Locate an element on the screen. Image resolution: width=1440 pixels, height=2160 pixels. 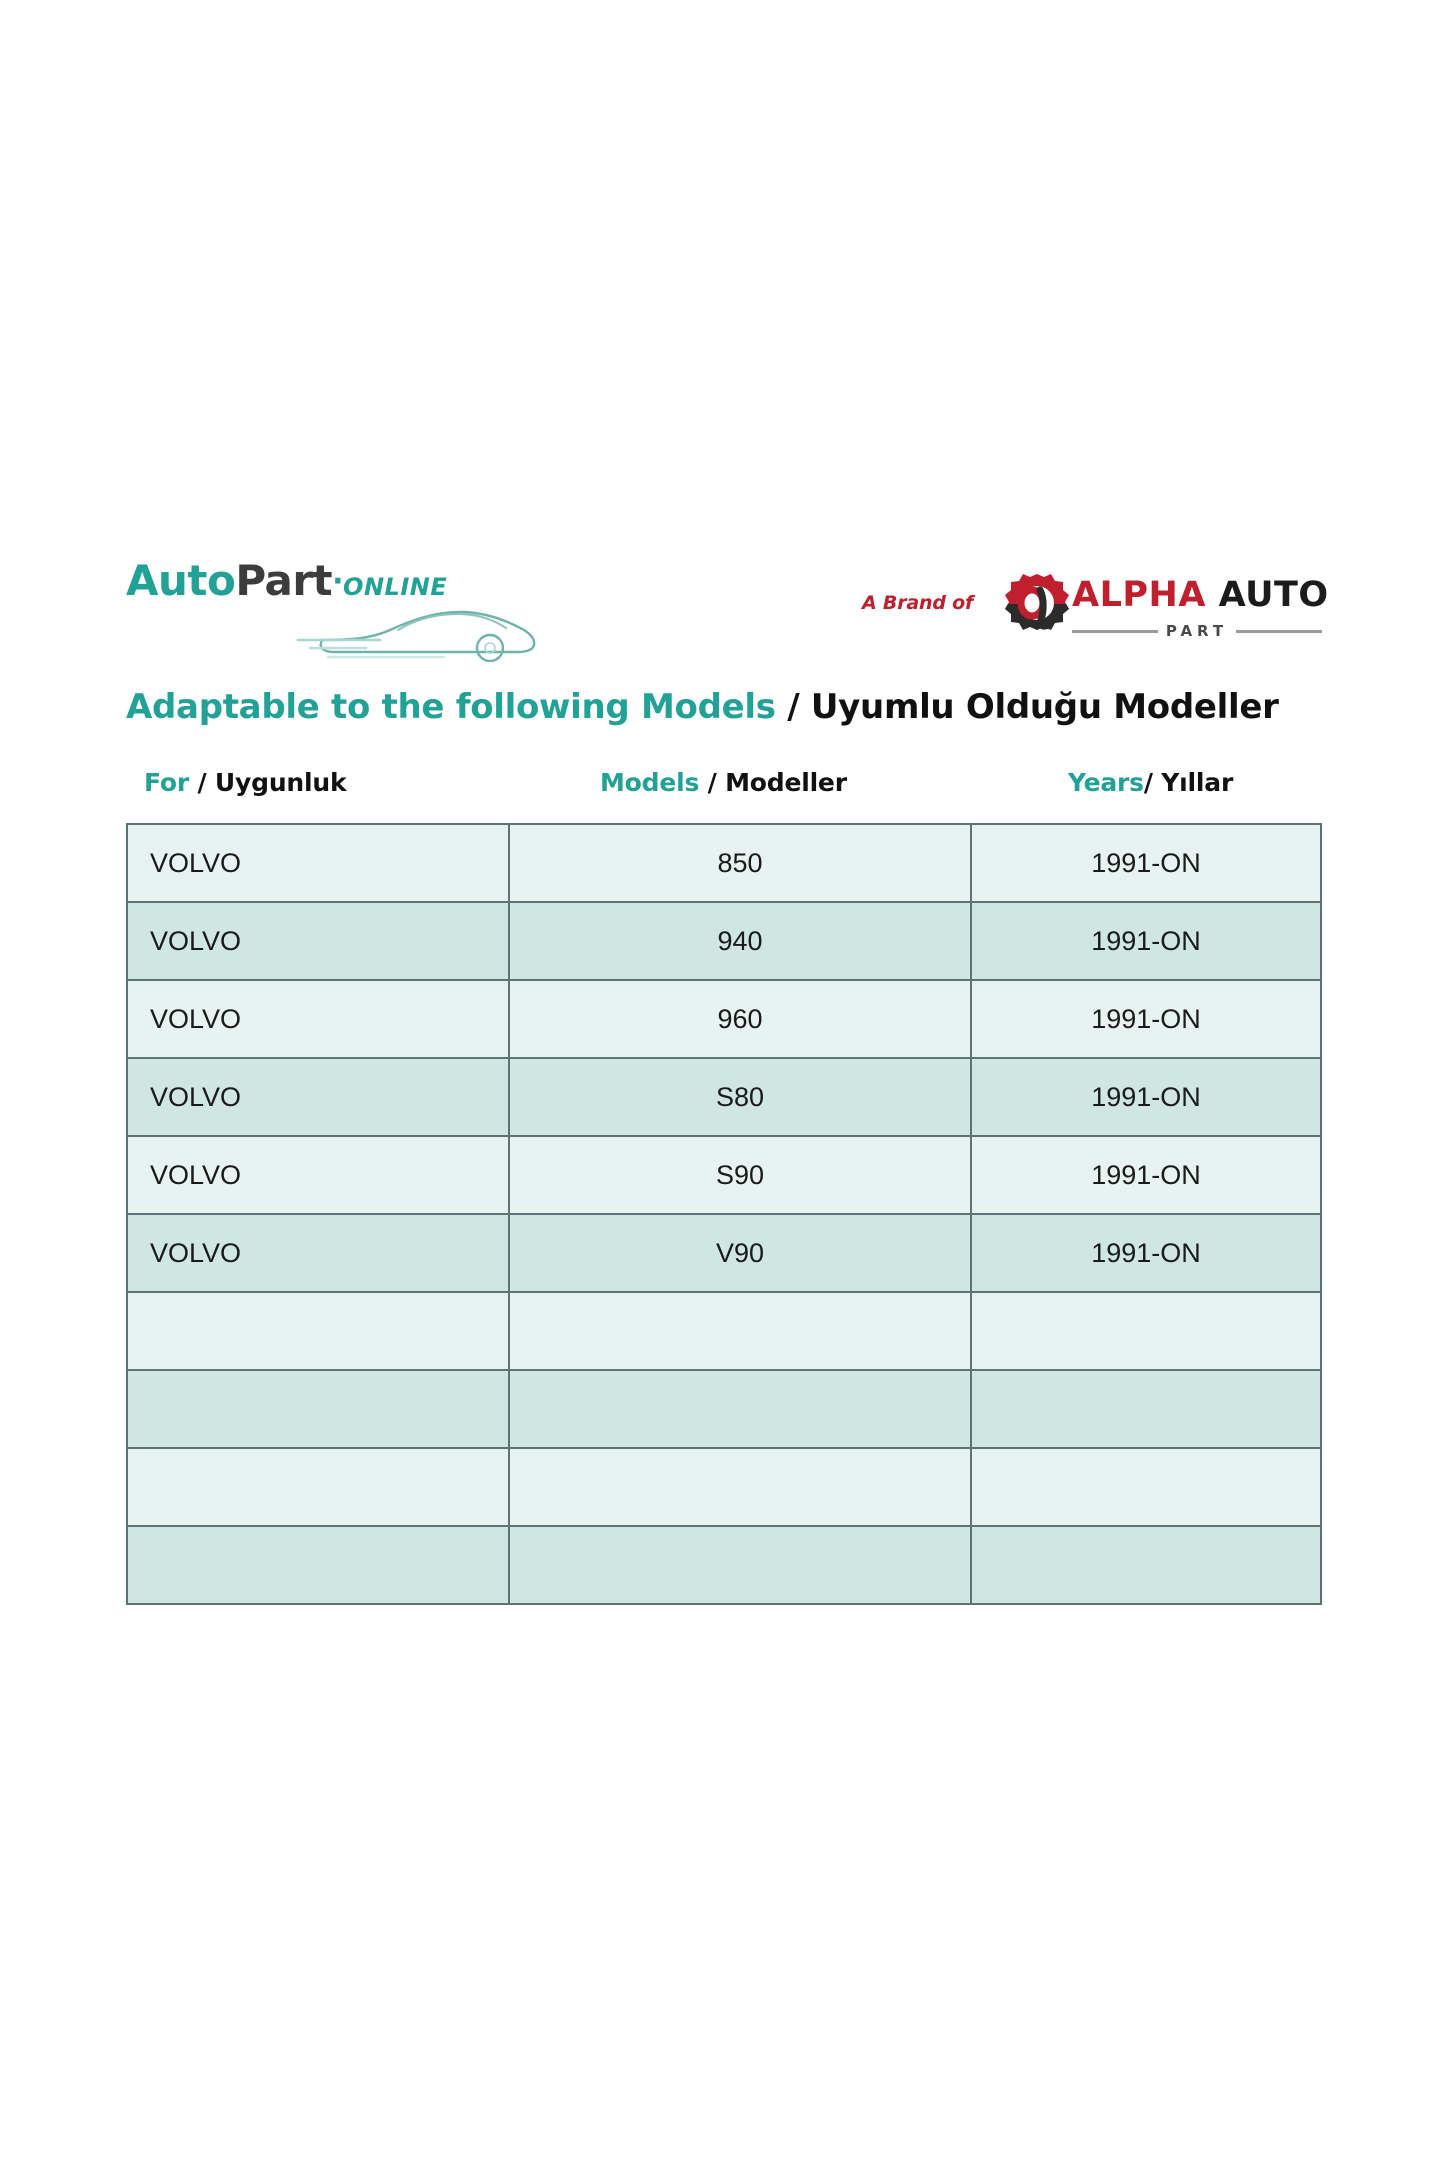
table-row: VOLVO S90 1991-ON is located at coordinates (724, 1175).